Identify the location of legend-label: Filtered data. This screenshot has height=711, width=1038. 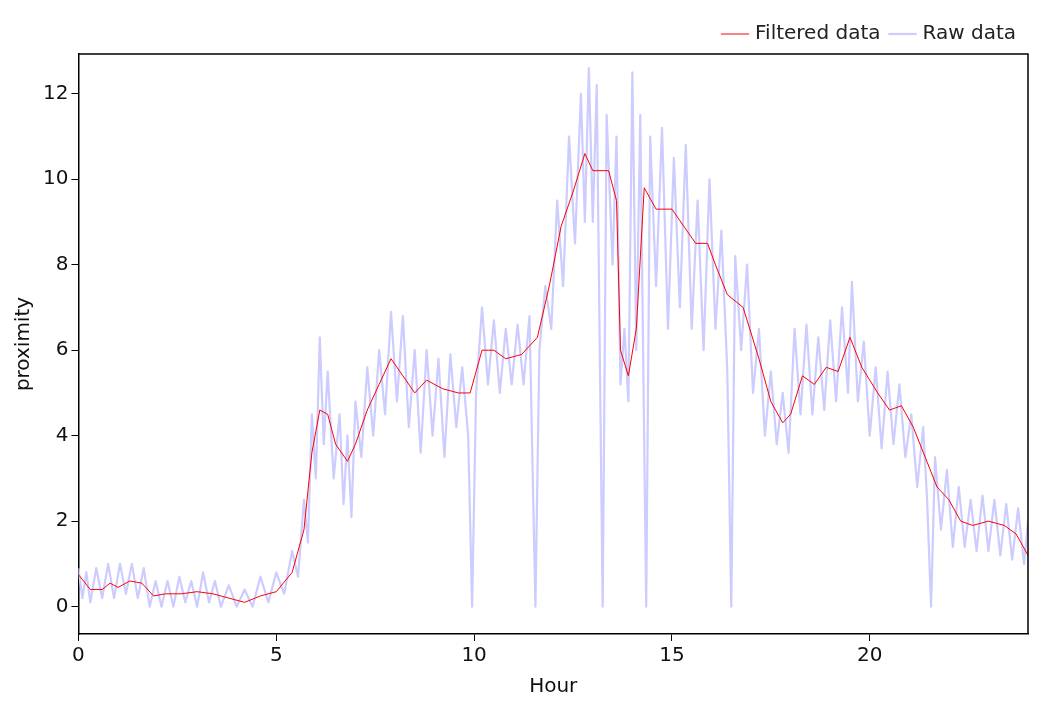
(818, 32).